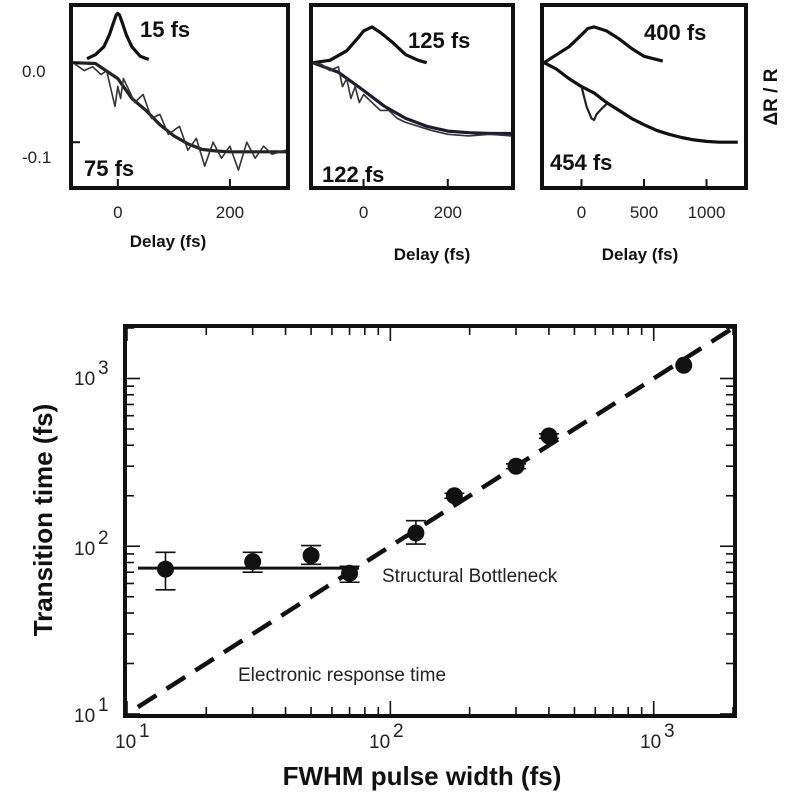 This screenshot has width=788, height=796. I want to click on annotation-454fs: 454 fs, so click(581, 162).